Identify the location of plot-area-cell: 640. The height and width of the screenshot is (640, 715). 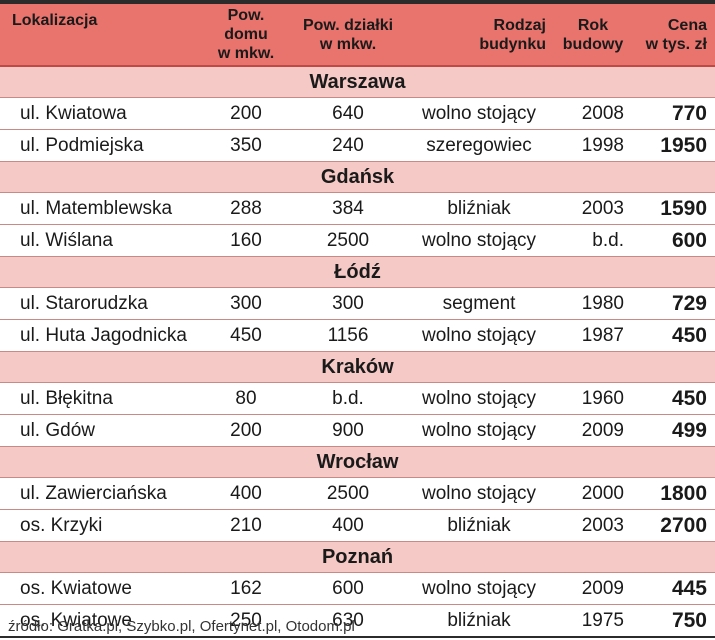
(348, 113).